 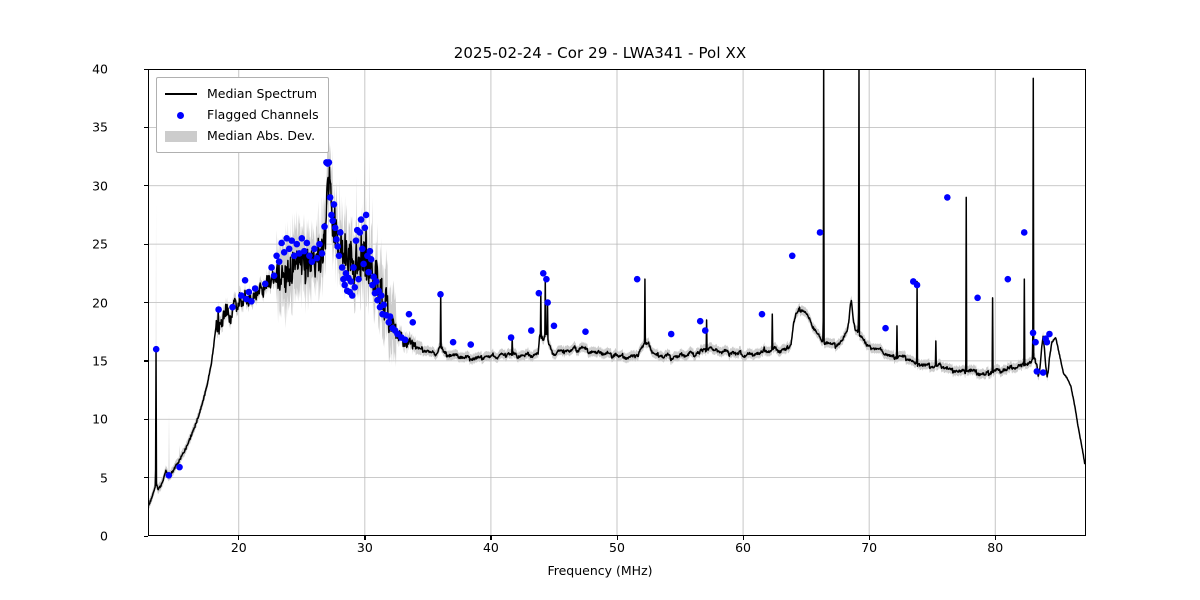 I want to click on x-axis-label: Frequency (MHz), so click(x=600, y=570).